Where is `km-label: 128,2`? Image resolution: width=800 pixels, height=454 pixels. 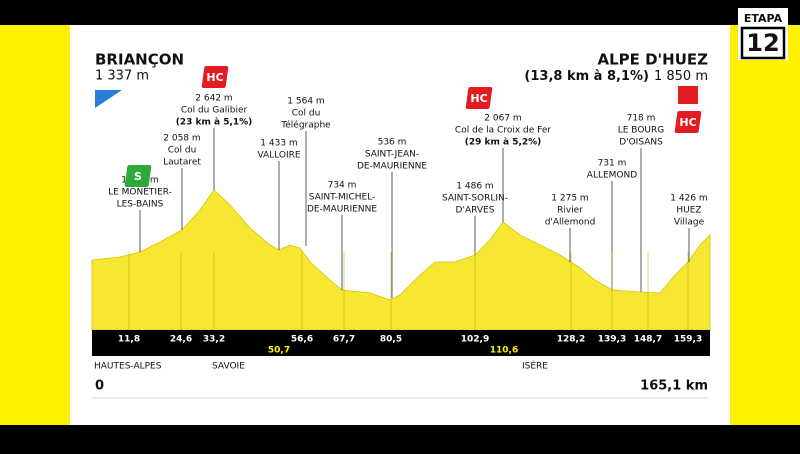
km-label: 128,2 is located at coordinates (571, 340).